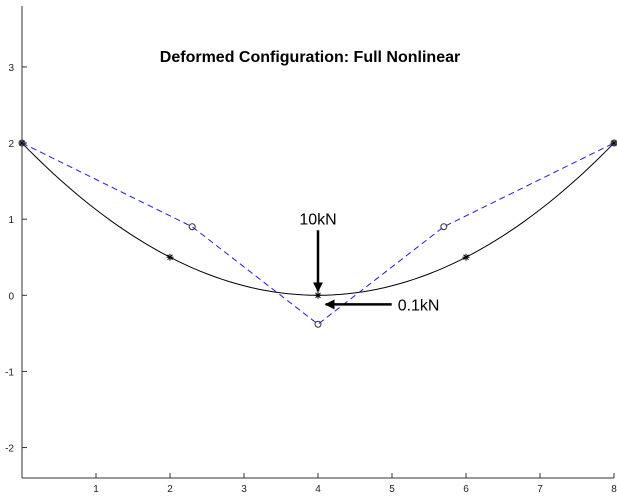 The width and height of the screenshot is (617, 498). Describe the element at coordinates (369, 262) in the screenshot. I see `annotation-layer: 10kN 0.1kN` at that location.